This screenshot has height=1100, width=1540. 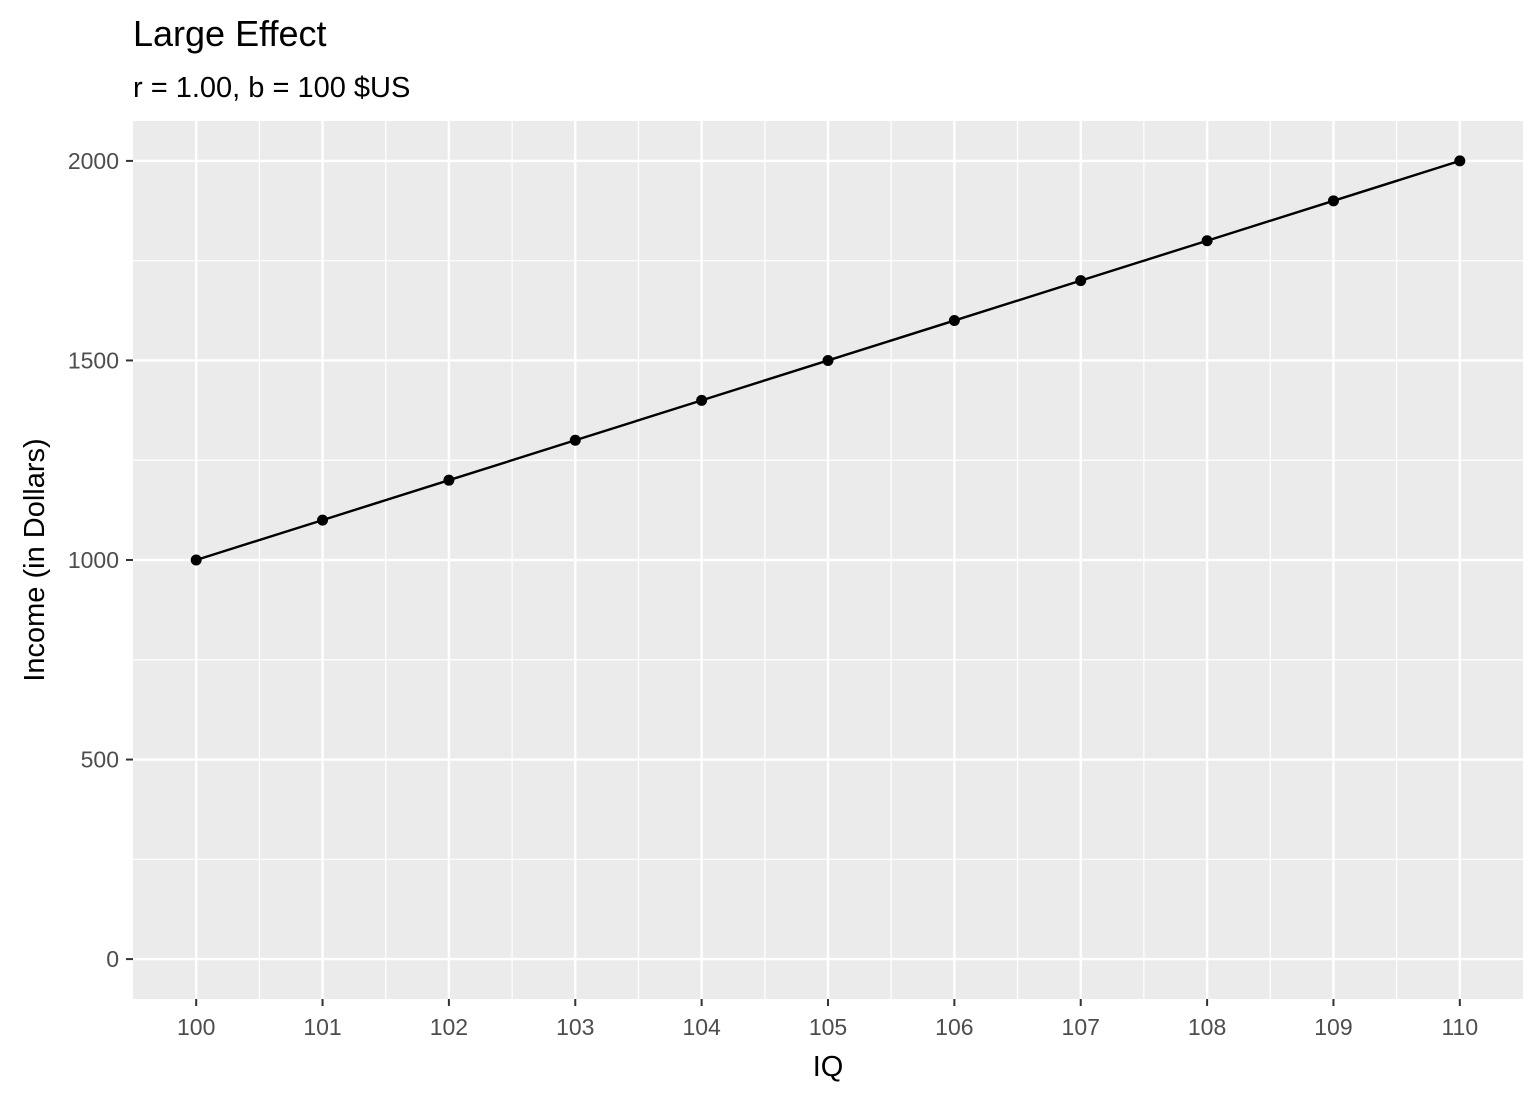 What do you see at coordinates (1459, 1027) in the screenshot?
I see `x-tick-label: 110` at bounding box center [1459, 1027].